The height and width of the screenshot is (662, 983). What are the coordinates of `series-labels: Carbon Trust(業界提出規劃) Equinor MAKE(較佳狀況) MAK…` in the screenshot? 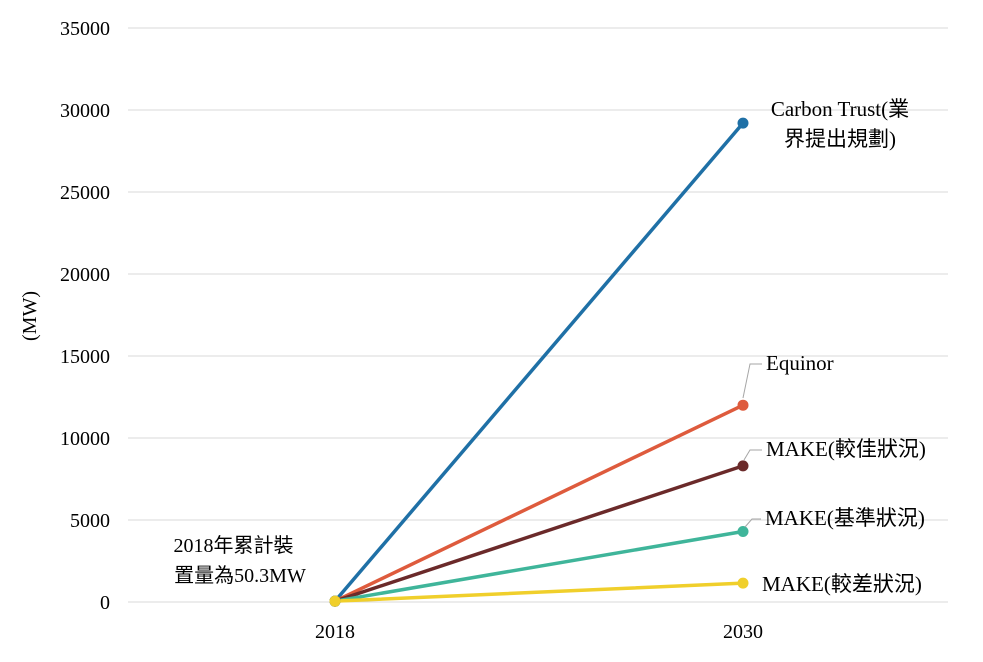 It's located at (834, 346).